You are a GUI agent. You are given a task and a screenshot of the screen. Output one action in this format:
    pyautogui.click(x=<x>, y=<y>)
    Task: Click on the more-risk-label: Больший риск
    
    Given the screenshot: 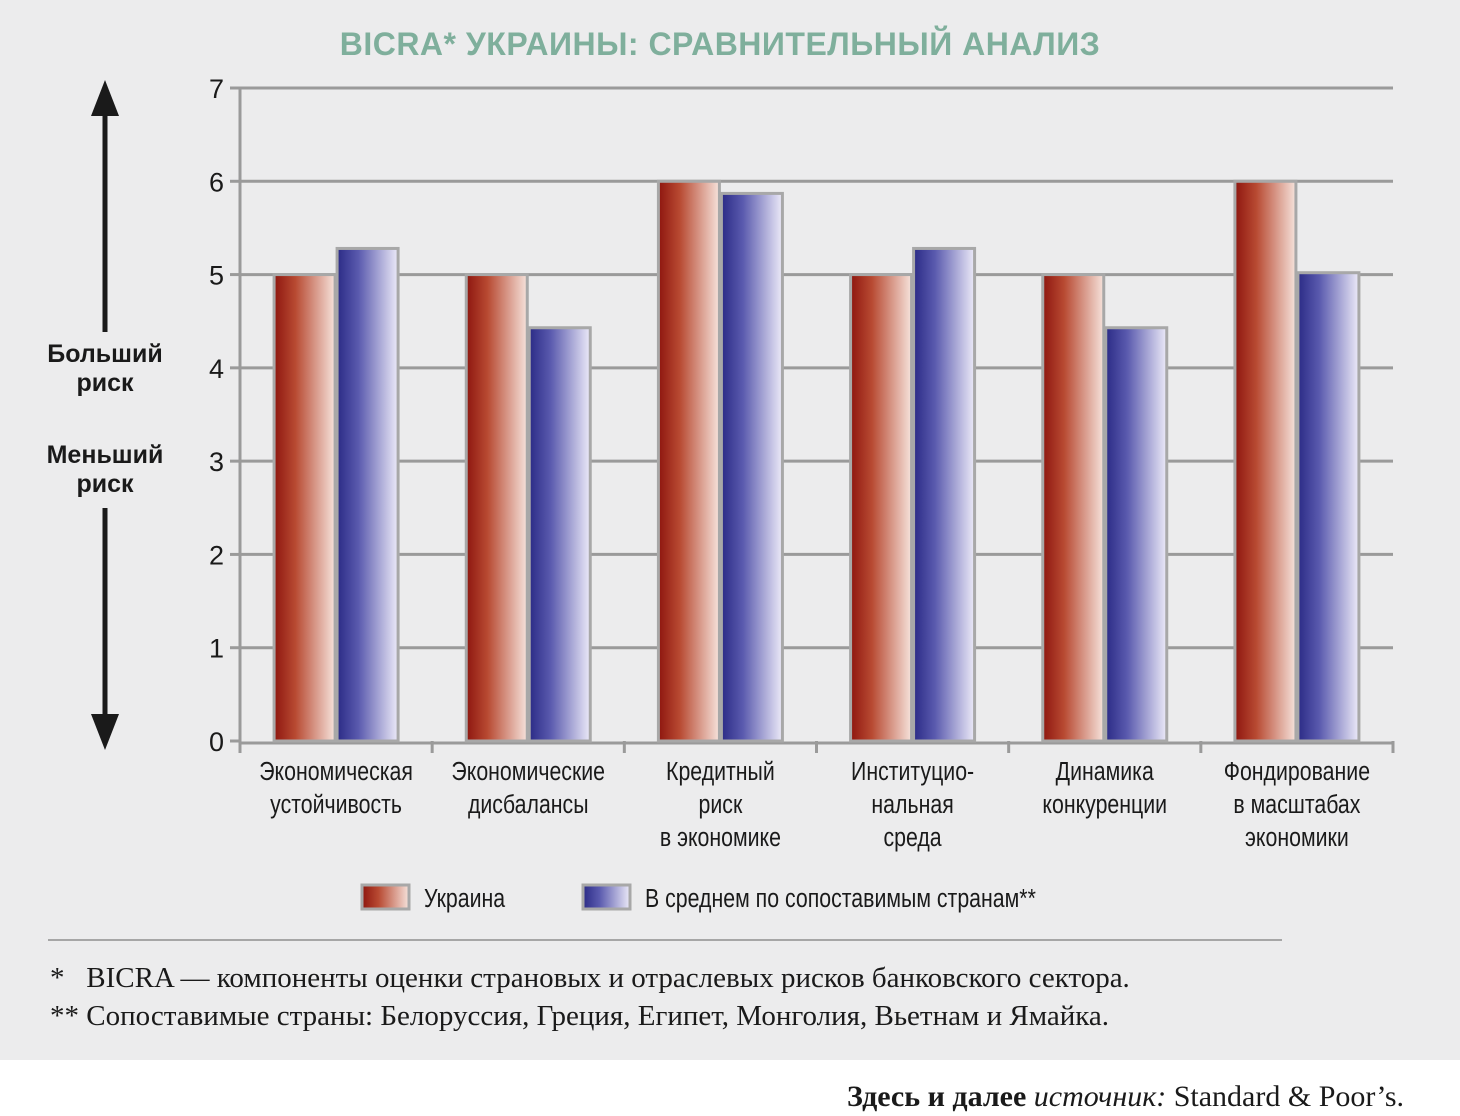 What is the action you would take?
    pyautogui.click(x=105, y=369)
    